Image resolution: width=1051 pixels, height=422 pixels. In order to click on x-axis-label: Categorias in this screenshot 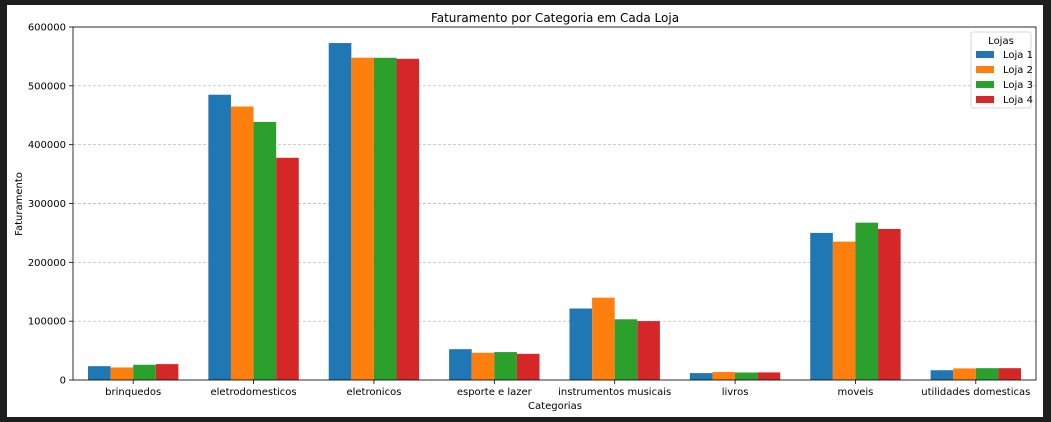, I will do `click(555, 406)`.